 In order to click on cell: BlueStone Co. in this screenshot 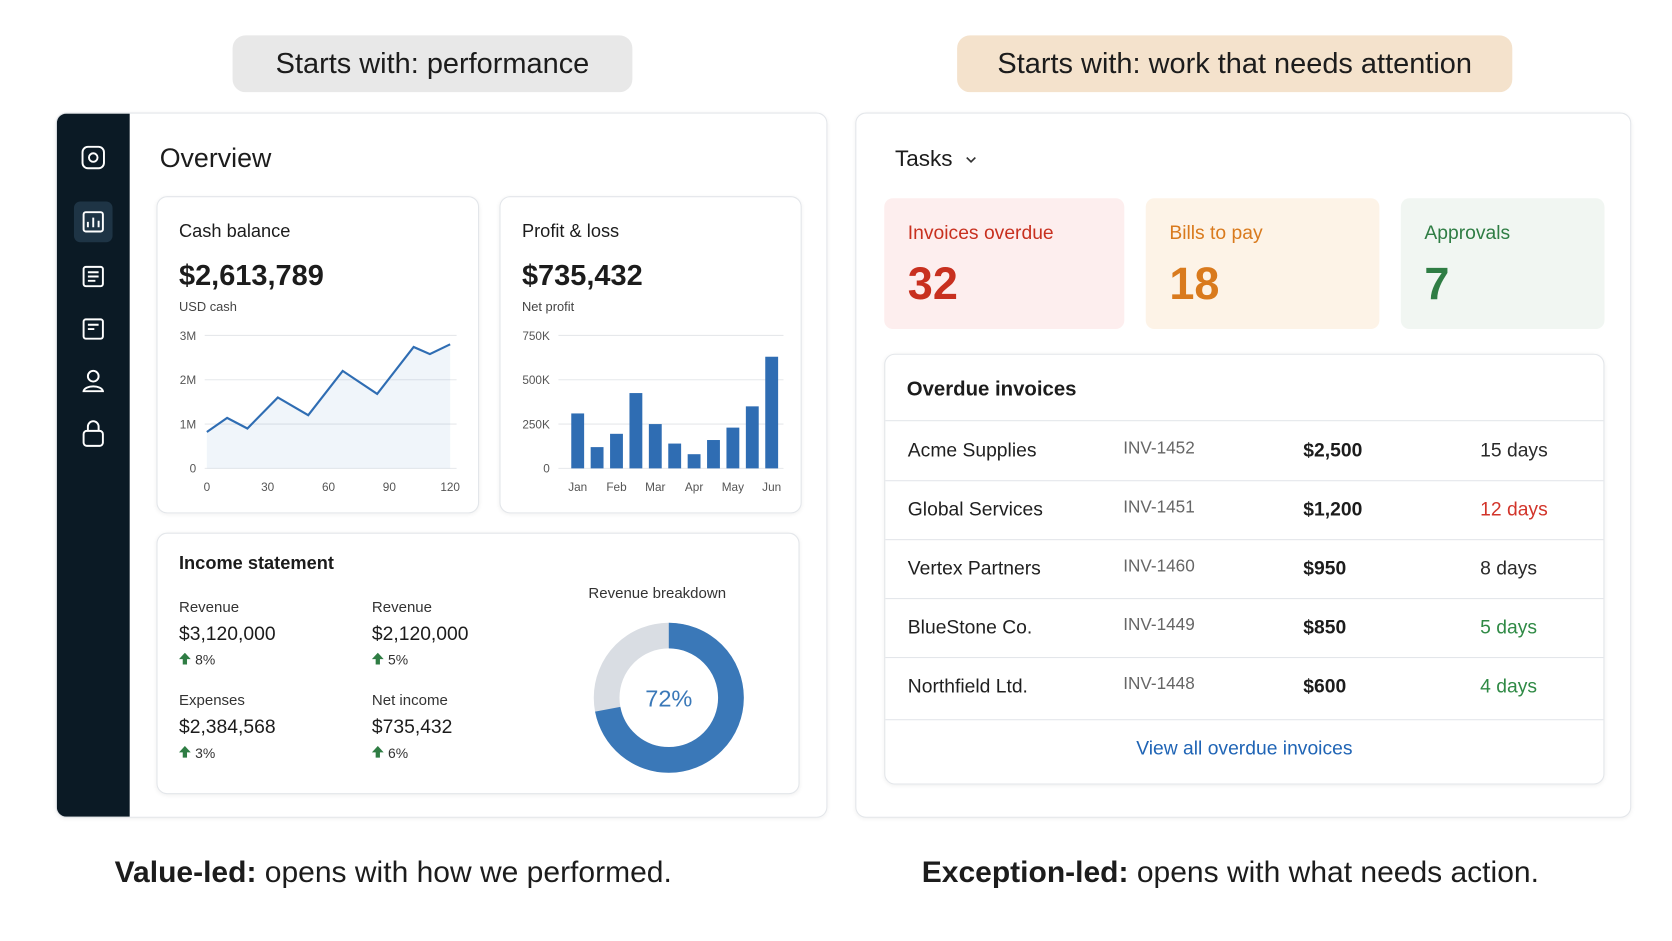, I will do `click(970, 627)`.